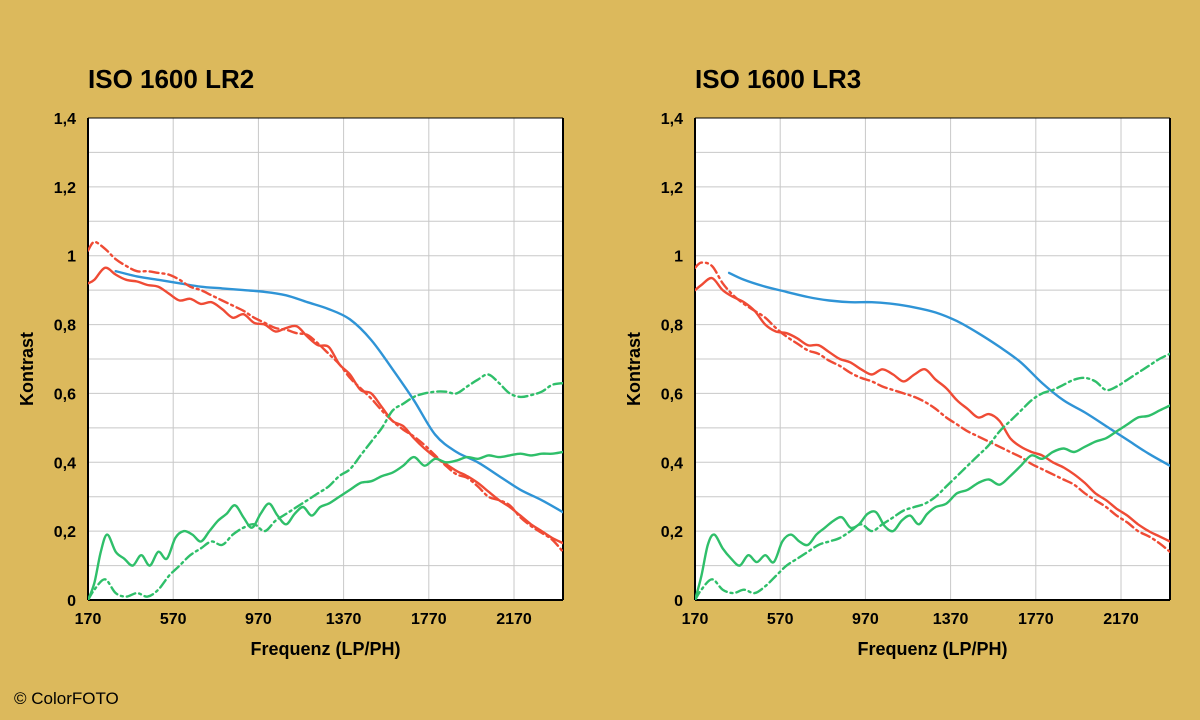  I want to click on chart-title: ISO 1600 LR3, so click(778, 79).